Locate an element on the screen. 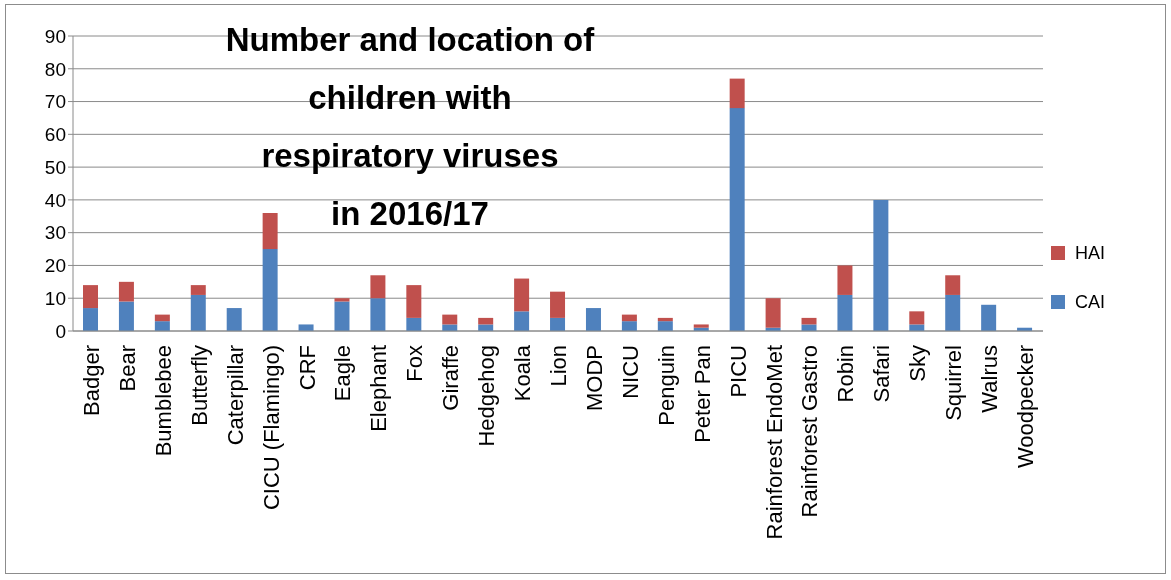  x-tick-label: Fox is located at coordinates (415, 363).